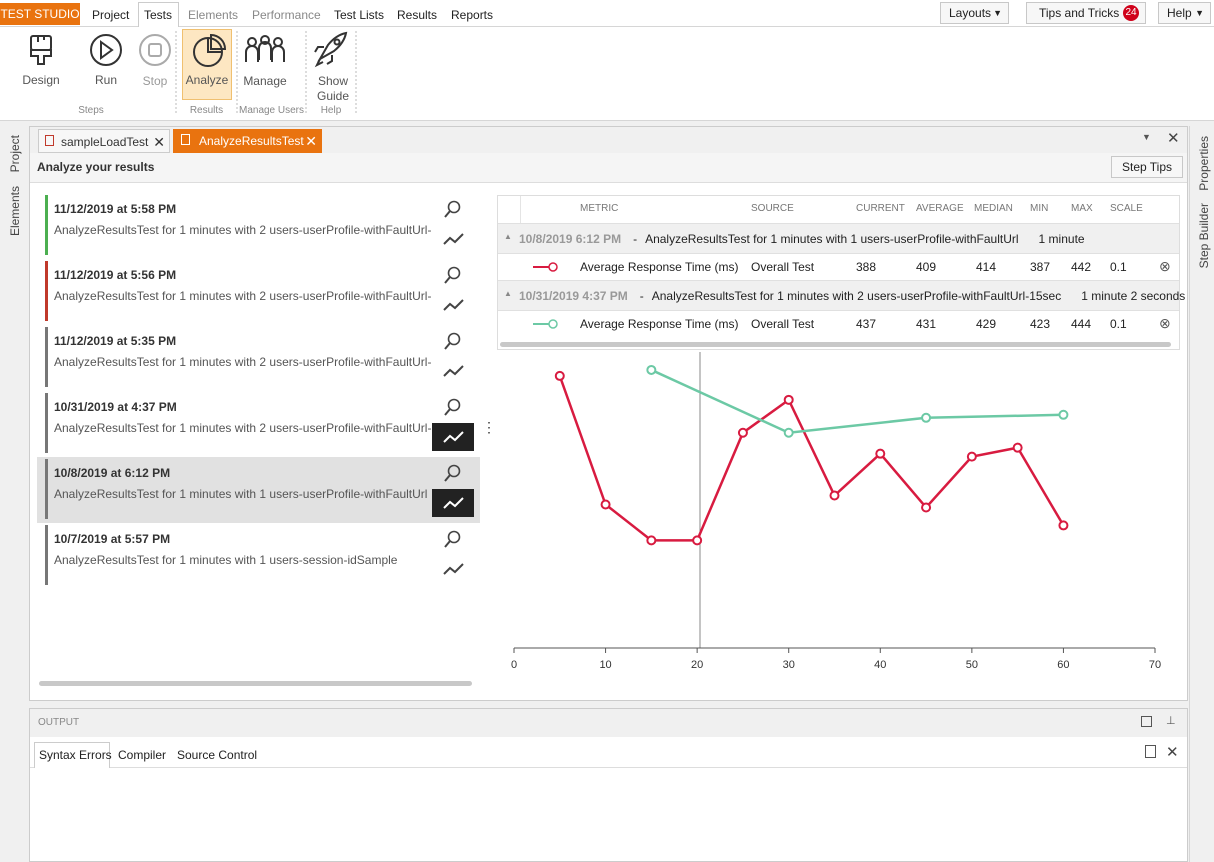 Image resolution: width=1214 pixels, height=862 pixels. Describe the element at coordinates (155, 81) in the screenshot. I see `ribbon-button: Stop` at that location.